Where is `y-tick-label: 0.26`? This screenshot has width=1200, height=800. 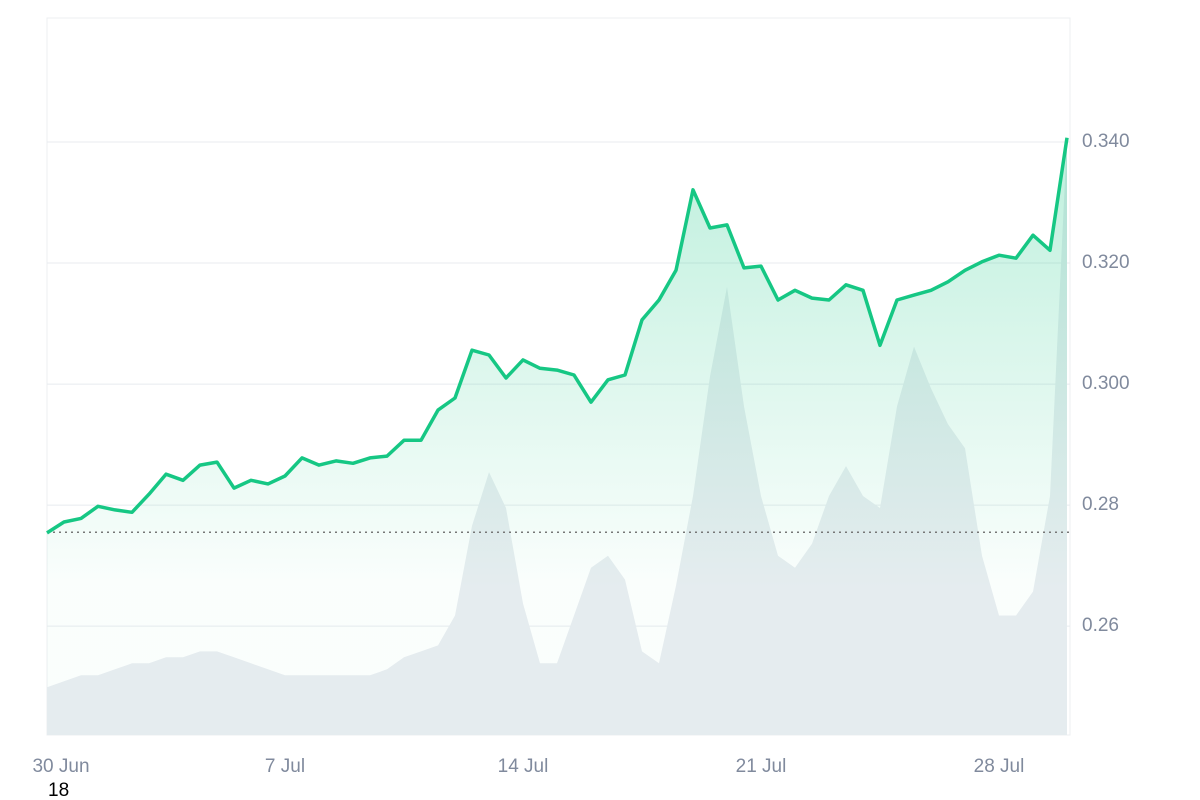 y-tick-label: 0.26 is located at coordinates (1100, 625).